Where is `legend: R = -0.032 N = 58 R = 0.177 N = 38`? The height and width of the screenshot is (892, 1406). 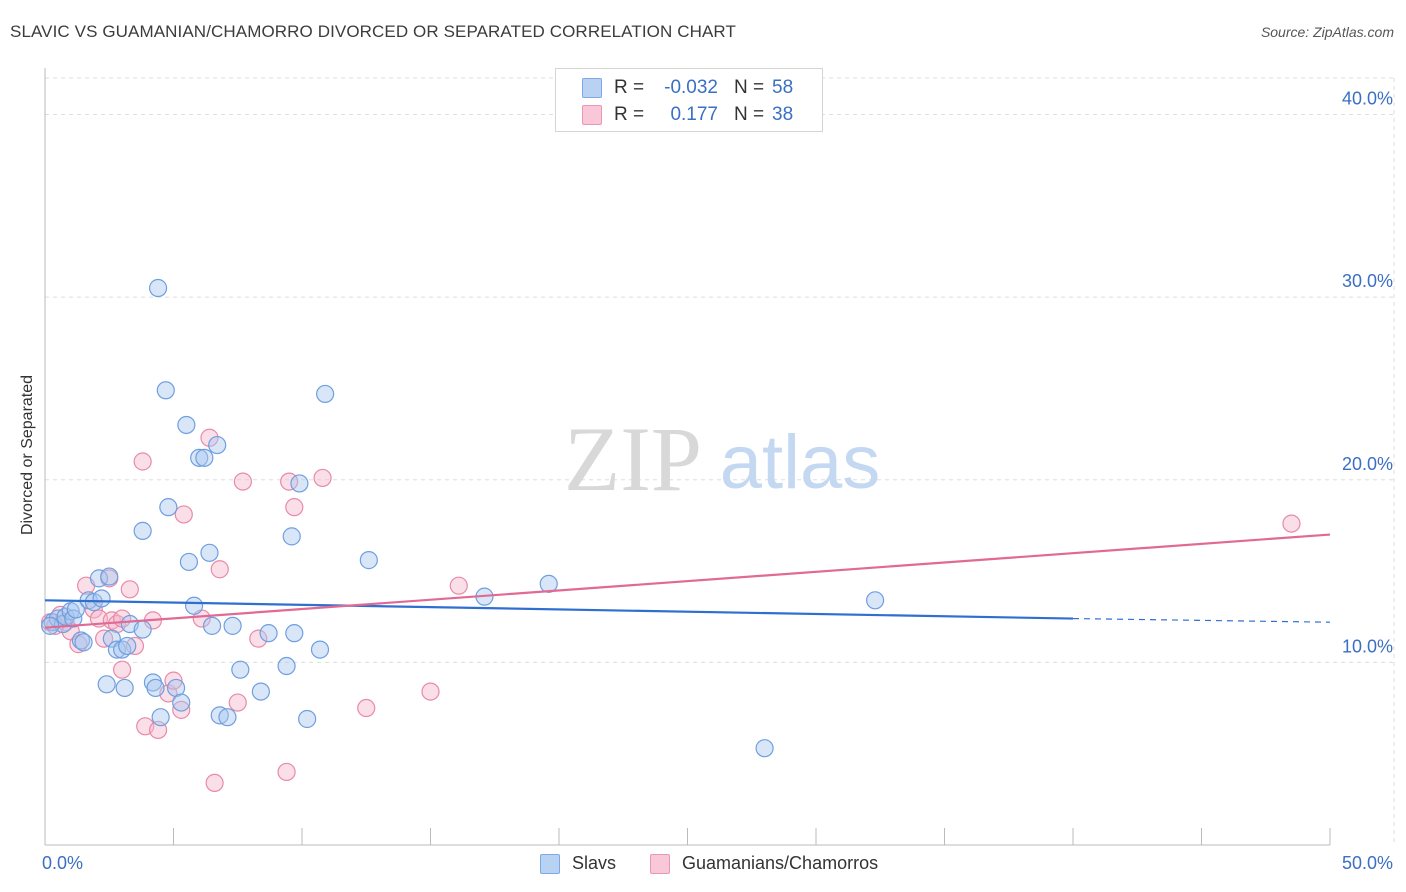
legend: R = -0.032 N = 58 R = 0.177 N = 38 is located at coordinates (689, 100).